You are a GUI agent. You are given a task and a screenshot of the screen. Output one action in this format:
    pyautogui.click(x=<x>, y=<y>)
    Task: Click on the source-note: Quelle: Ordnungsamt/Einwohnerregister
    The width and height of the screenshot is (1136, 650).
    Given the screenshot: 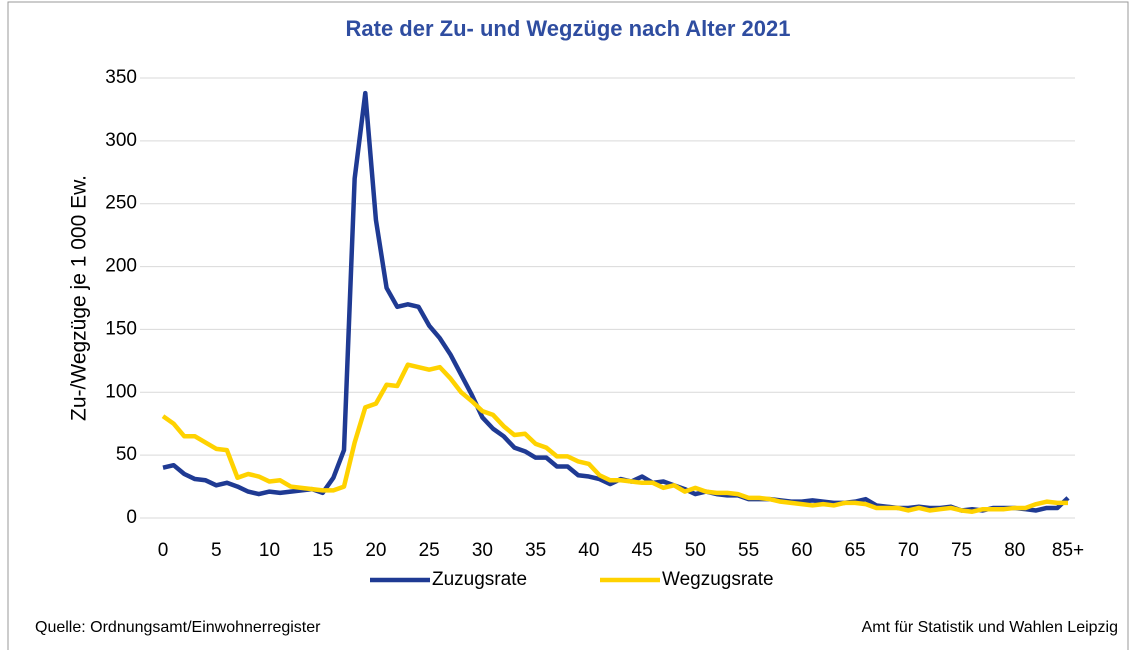 What is the action you would take?
    pyautogui.click(x=178, y=627)
    